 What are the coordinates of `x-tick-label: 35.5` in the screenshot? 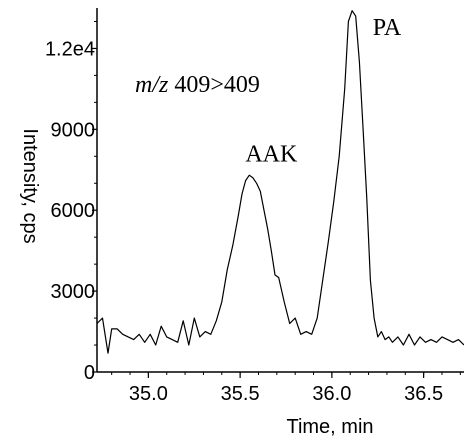 It's located at (240, 394).